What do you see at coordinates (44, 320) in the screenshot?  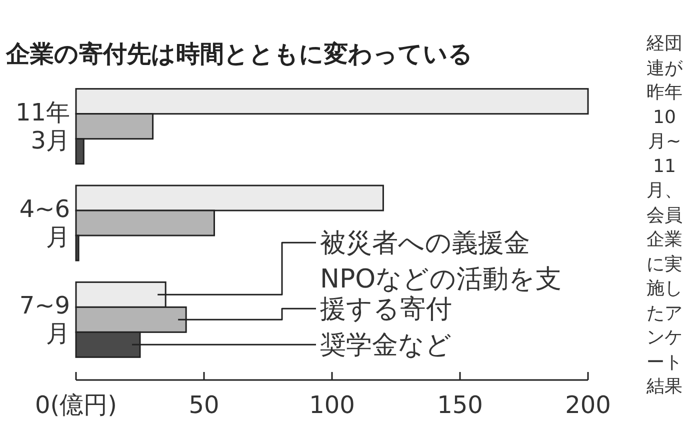 I see `y-tick-label: 7~9 月` at bounding box center [44, 320].